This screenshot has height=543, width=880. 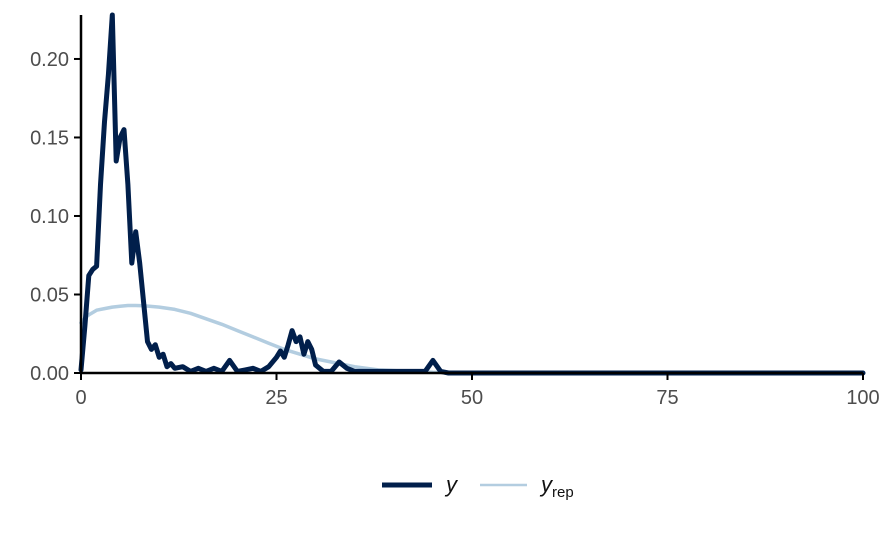 I want to click on y-axis-ticks: 0.00 0.05 0.10 0.15 0.20, so click(x=55, y=217).